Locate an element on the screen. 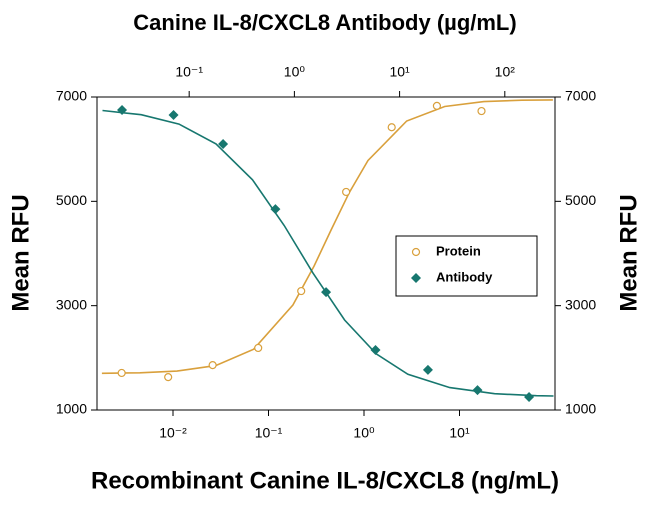  y2-tick-label: 3000 is located at coordinates (580, 304).